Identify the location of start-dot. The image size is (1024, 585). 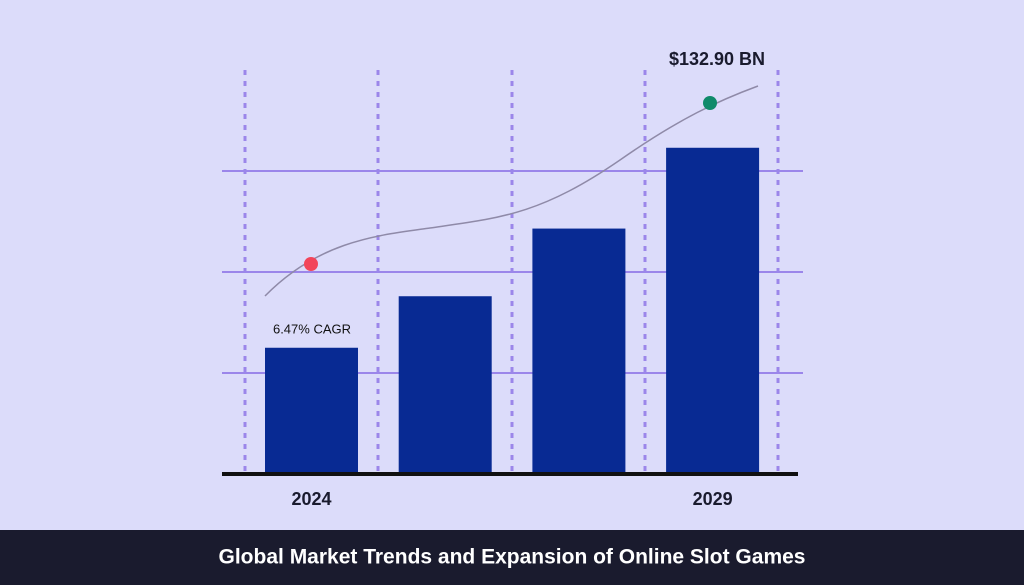
(311, 264).